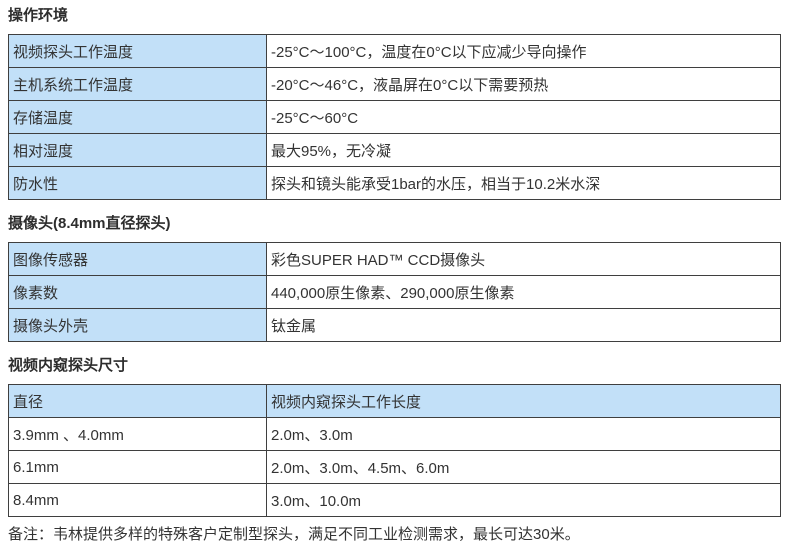  What do you see at coordinates (137, 467) in the screenshot?
I see `row-label-cell: 6.1mm` at bounding box center [137, 467].